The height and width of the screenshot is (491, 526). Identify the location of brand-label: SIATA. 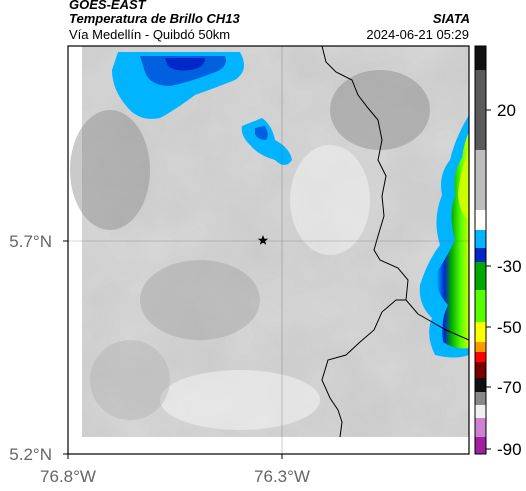
(451, 18).